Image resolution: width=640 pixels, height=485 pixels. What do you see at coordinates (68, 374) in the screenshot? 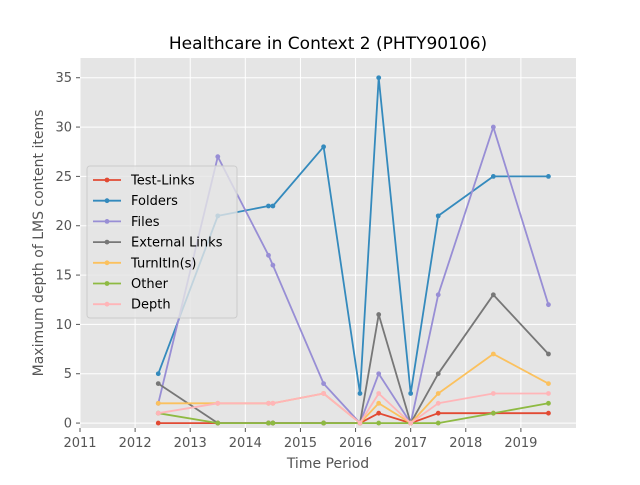
I see `y-tick-label: 5` at bounding box center [68, 374].